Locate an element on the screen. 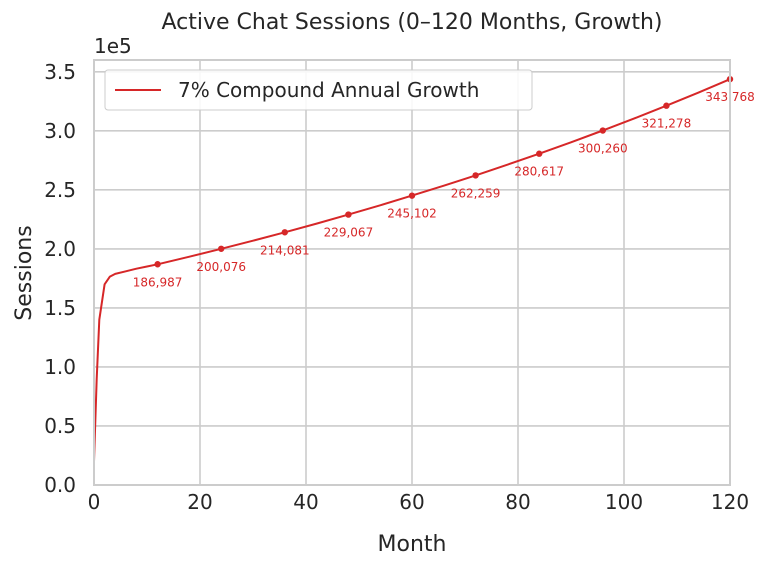  x-tick-label: 100 is located at coordinates (624, 502).